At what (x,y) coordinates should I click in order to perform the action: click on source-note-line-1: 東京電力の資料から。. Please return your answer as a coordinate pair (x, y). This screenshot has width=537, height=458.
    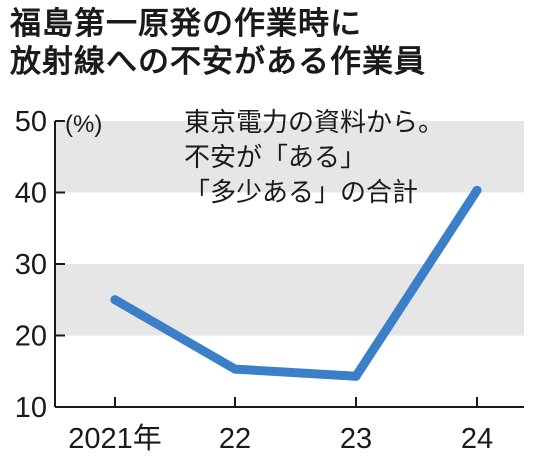
    Looking at the image, I should click on (314, 123).